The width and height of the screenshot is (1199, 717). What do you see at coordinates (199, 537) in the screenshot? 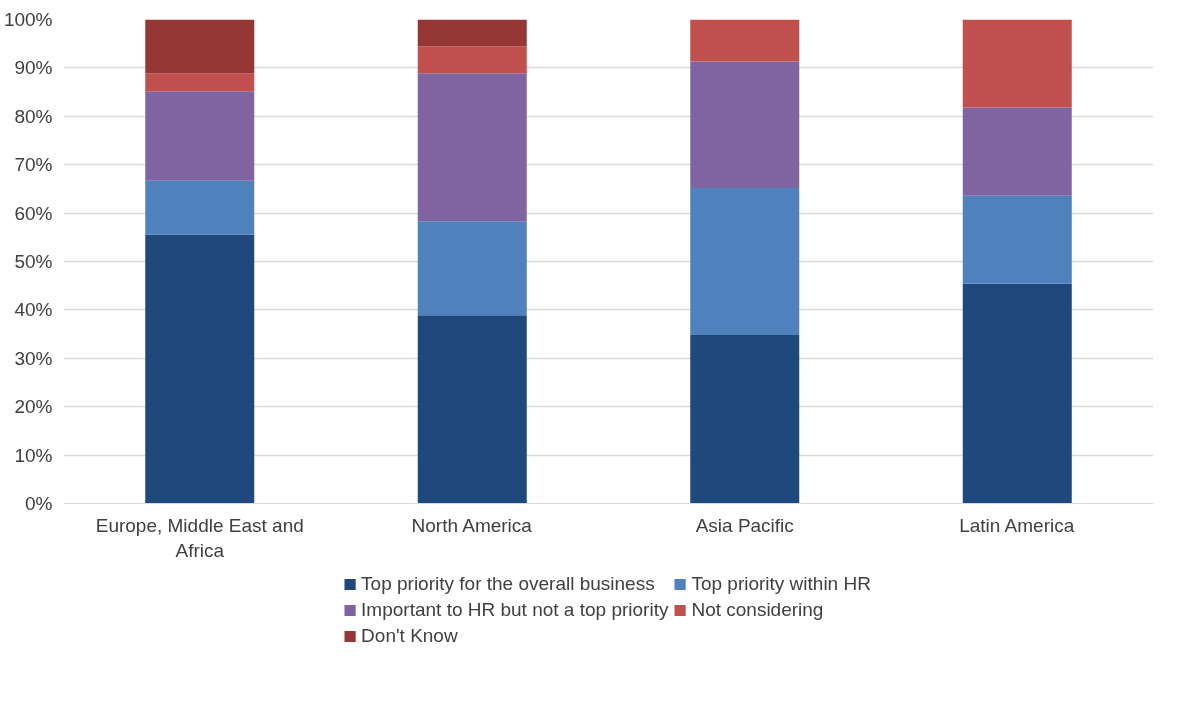
I see `x-tick-label: Europe, Middle East and Africa` at bounding box center [199, 537].